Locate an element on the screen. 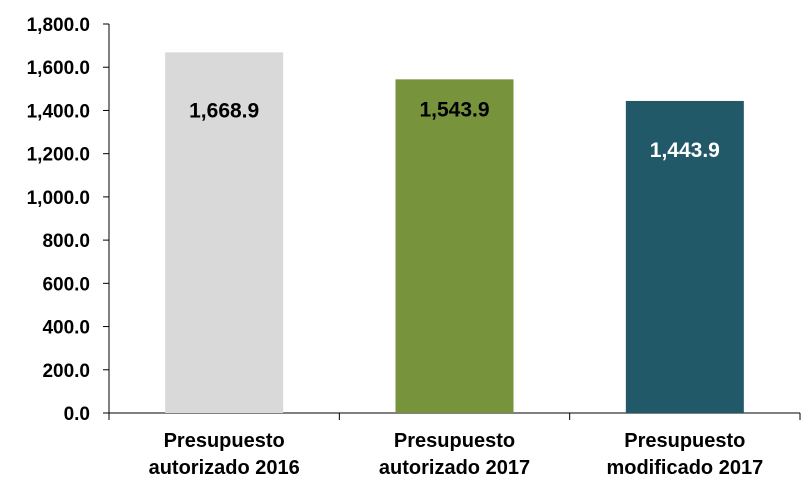 The height and width of the screenshot is (479, 802). category-label: autorizado 2017 is located at coordinates (454, 468).